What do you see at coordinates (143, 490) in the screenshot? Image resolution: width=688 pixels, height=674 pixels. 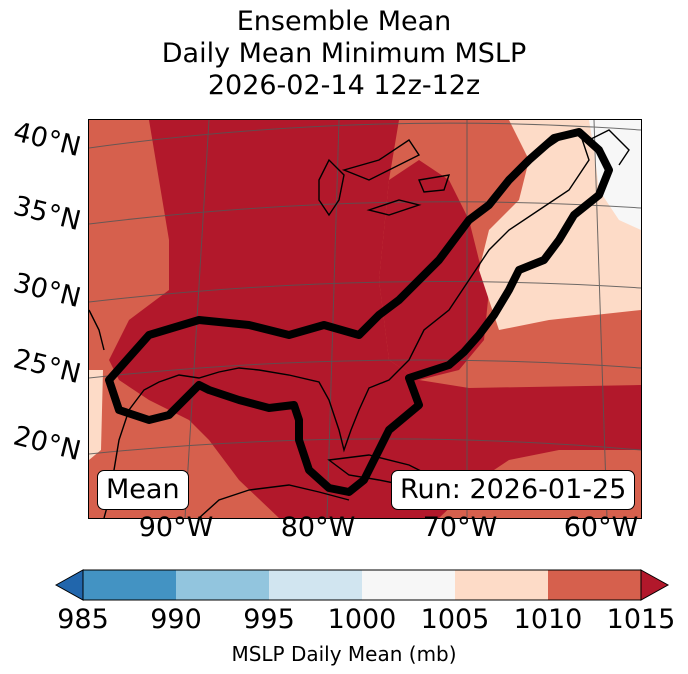 I see `mean-badge: Mean` at bounding box center [143, 490].